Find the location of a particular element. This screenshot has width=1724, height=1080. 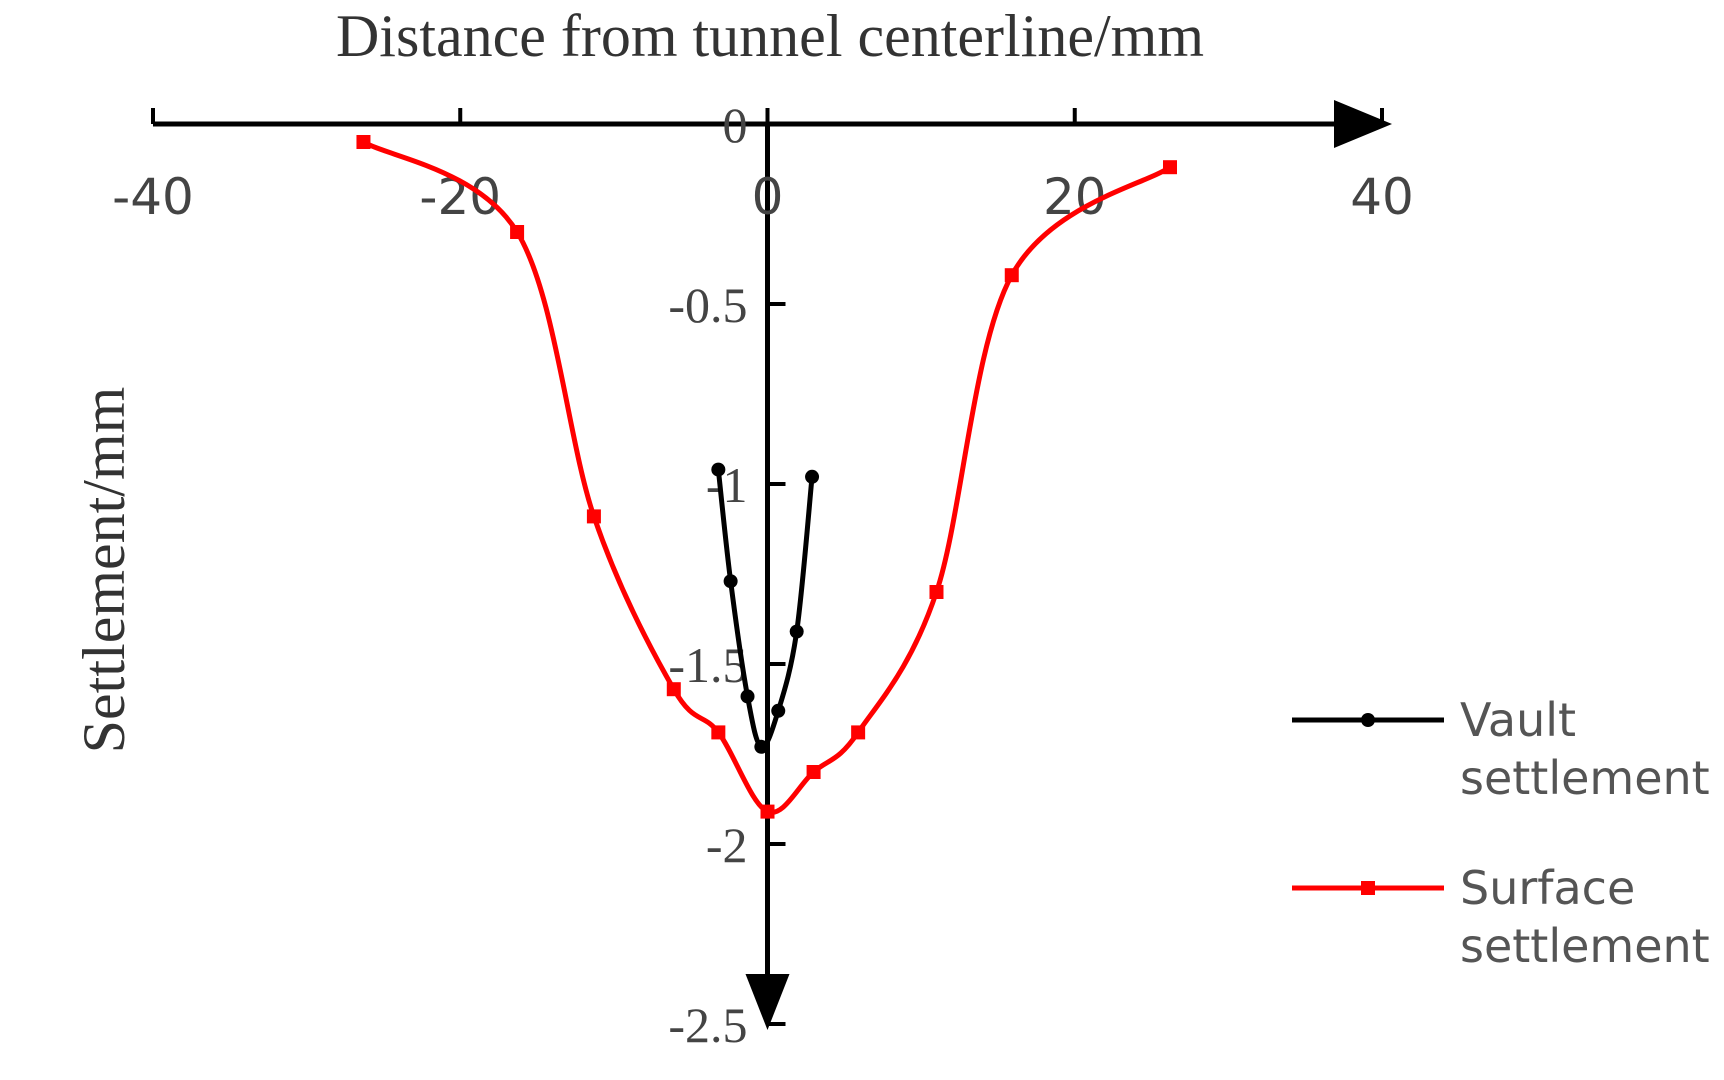

y-tick-label: -2 is located at coordinates (727, 845).